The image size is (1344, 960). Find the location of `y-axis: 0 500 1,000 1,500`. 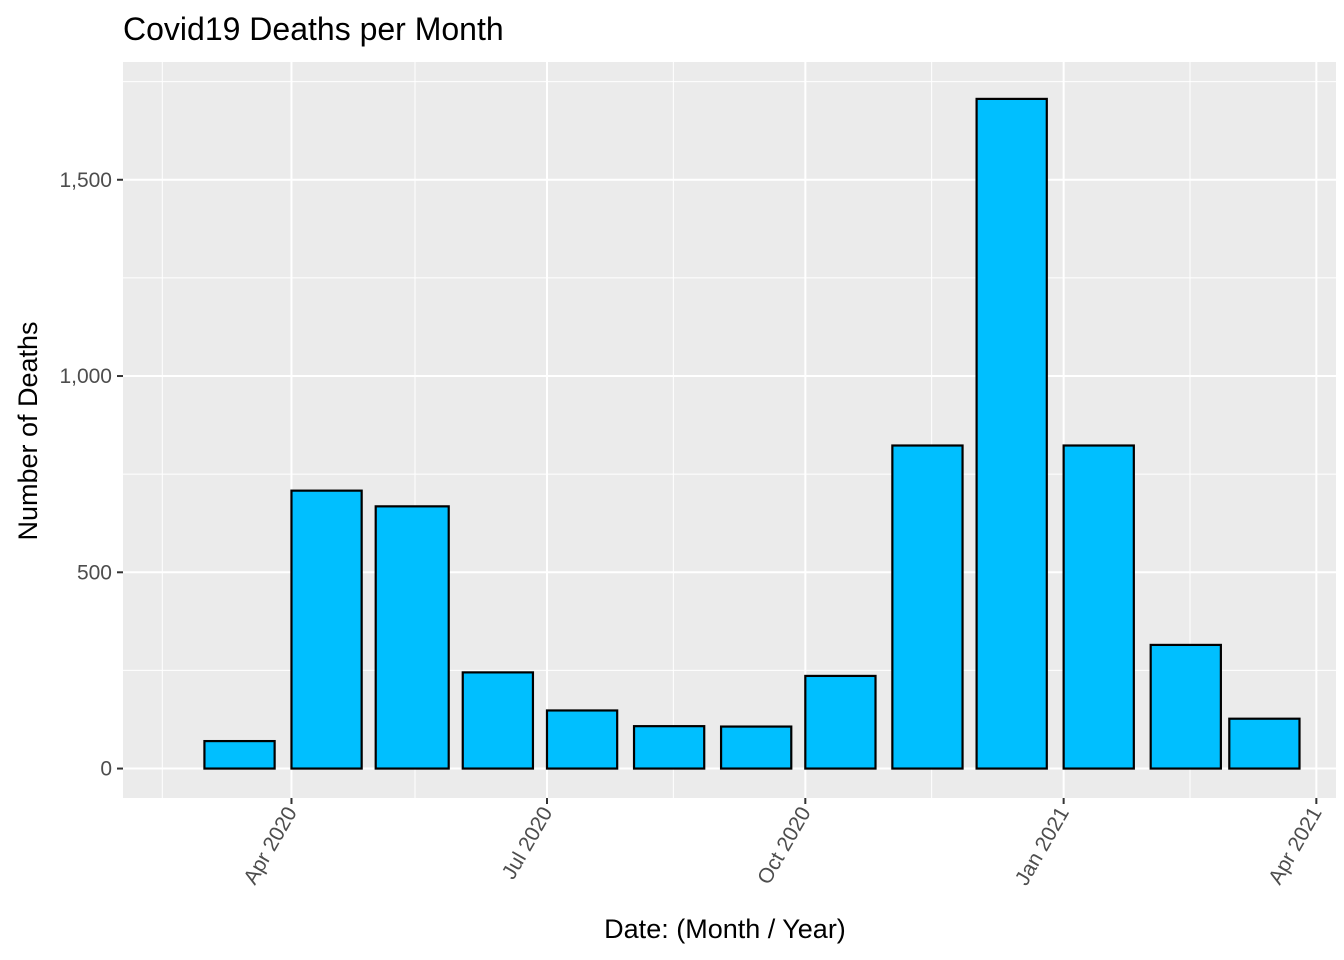

y-axis: 0 500 1,000 1,500 is located at coordinates (91, 475).